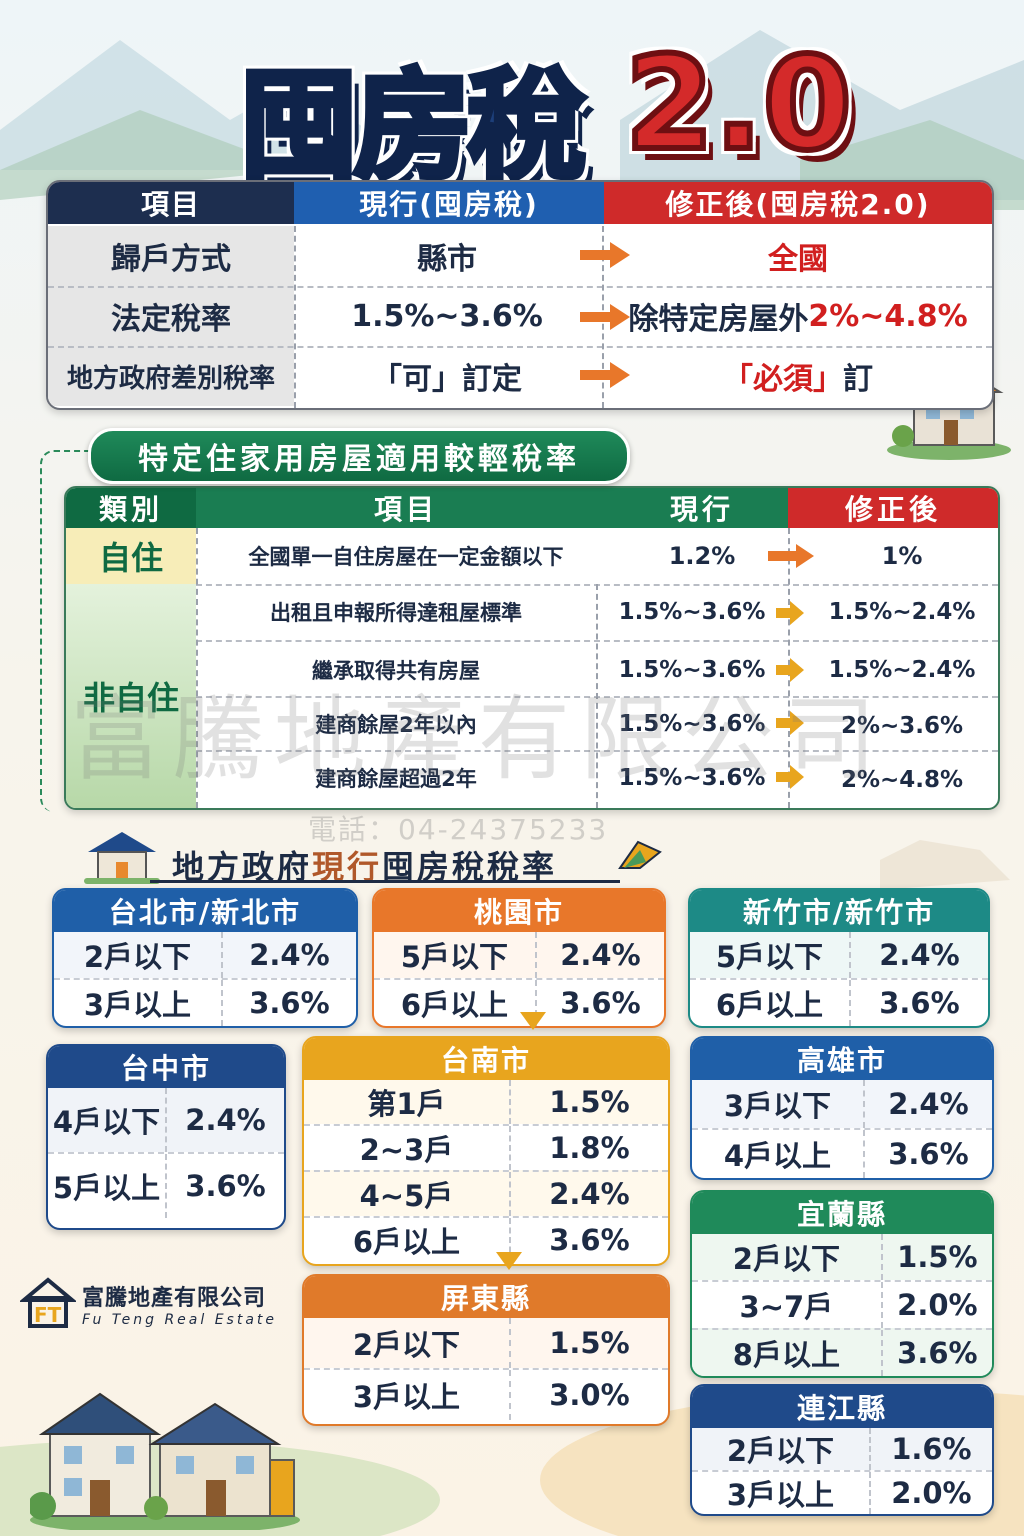 The height and width of the screenshot is (1536, 1024). I want to click on comparison-row: 法定稅率 1.5%~3.6% 除特定房屋外 2%~4.8%, so click(520, 316).